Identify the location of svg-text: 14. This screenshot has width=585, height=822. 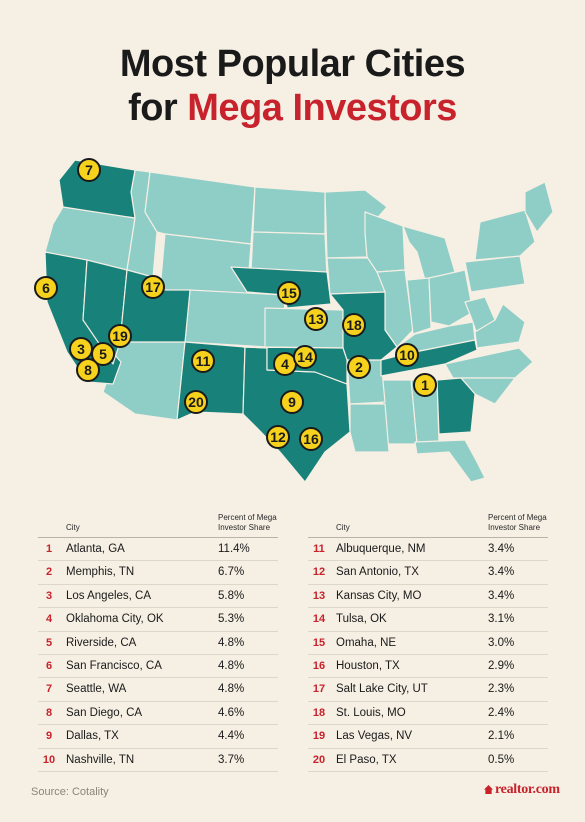
(305, 357).